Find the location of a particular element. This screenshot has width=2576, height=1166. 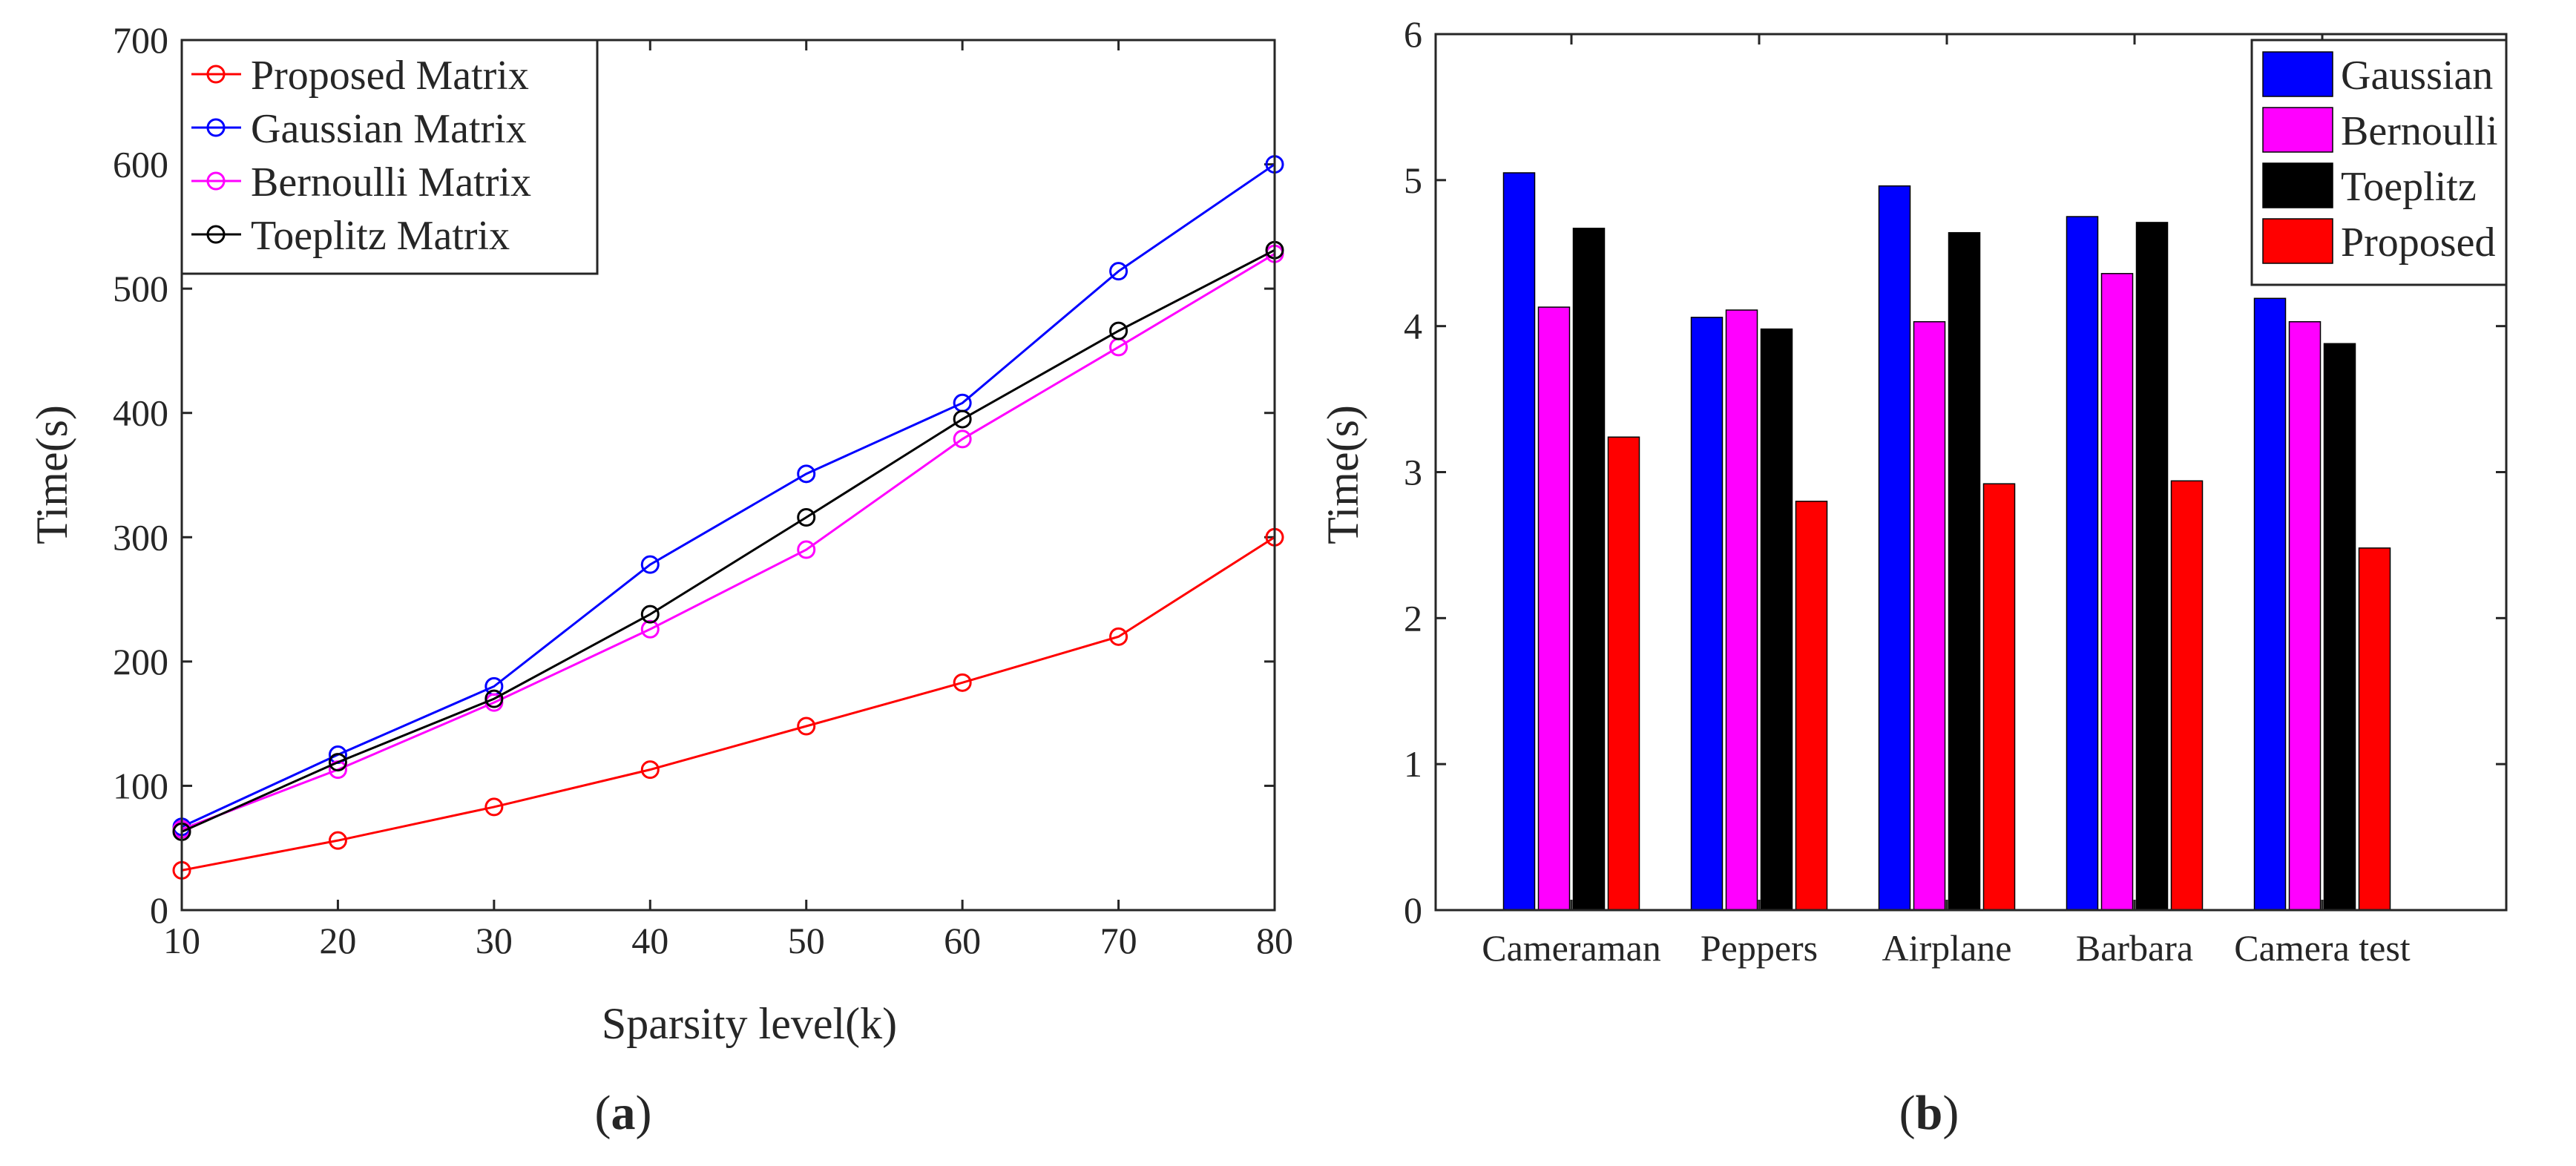

x-tick-label: Peppers is located at coordinates (1759, 948).